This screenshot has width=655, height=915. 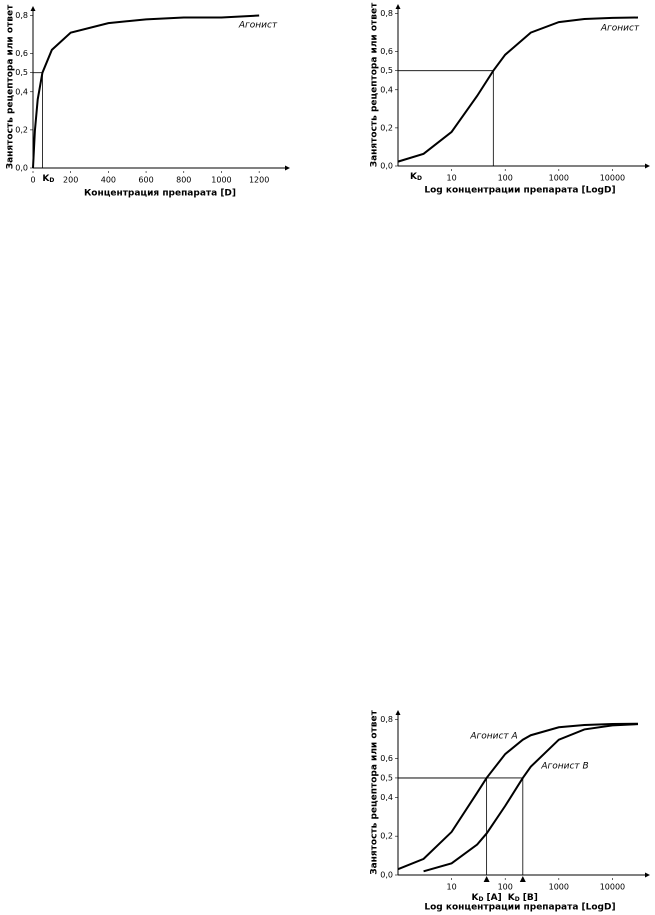 What do you see at coordinates (183, 180) in the screenshot?
I see `x-tick-label: 800` at bounding box center [183, 180].